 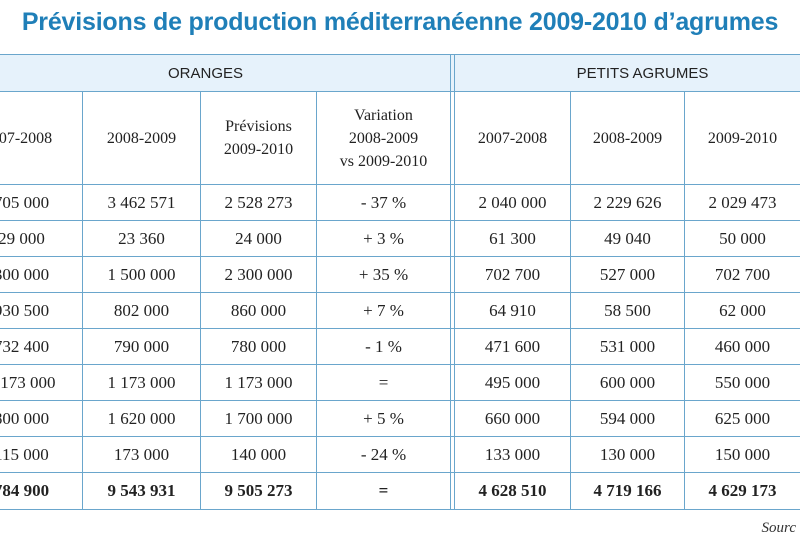 I want to click on table-cell: 24 000, so click(x=258, y=238).